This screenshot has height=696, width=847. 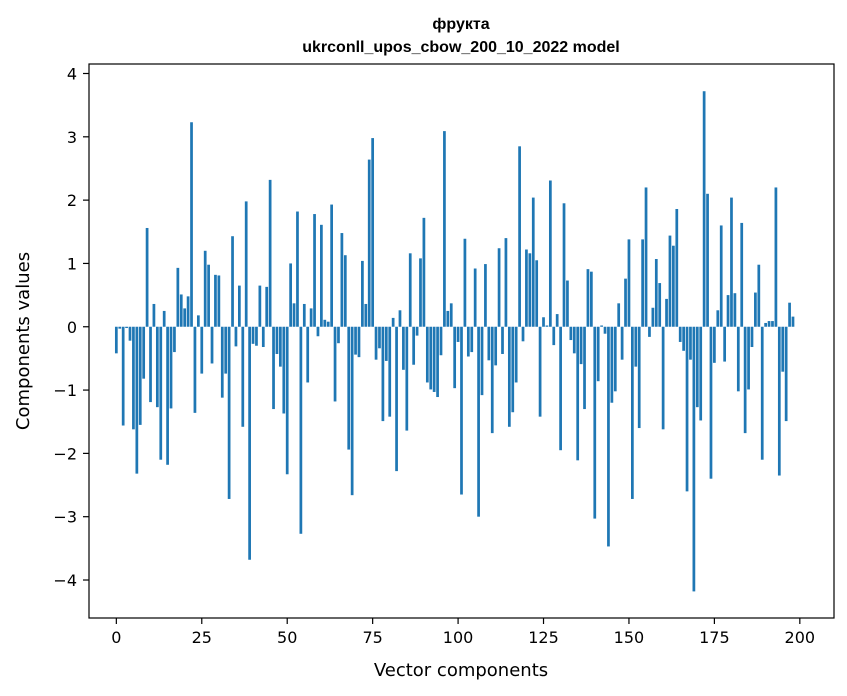 What do you see at coordinates (372, 637) in the screenshot?
I see `x-tick-label: 75` at bounding box center [372, 637].